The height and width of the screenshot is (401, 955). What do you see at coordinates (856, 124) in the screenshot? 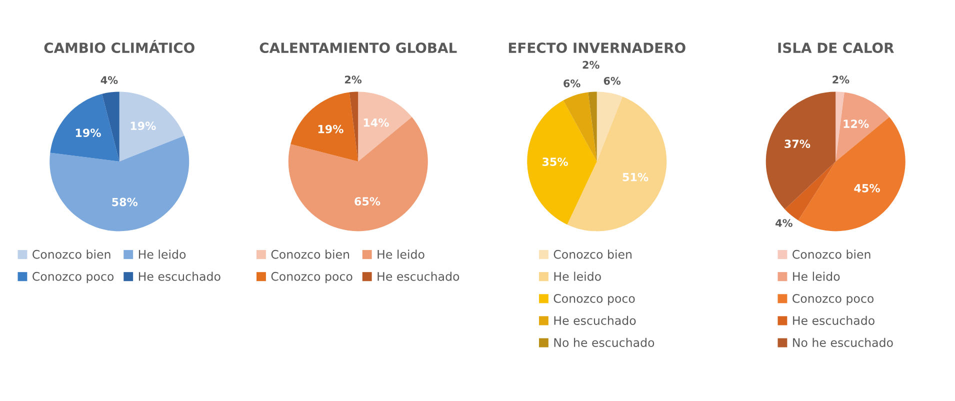
I see `data-label: 12%` at bounding box center [856, 124].